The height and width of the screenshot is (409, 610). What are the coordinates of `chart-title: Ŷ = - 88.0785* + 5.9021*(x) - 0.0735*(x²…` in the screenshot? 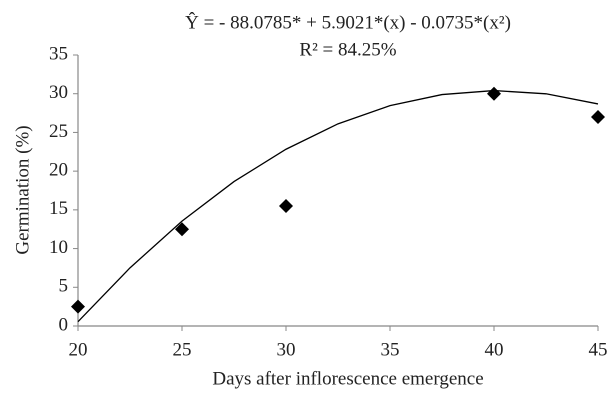 It's located at (348, 22).